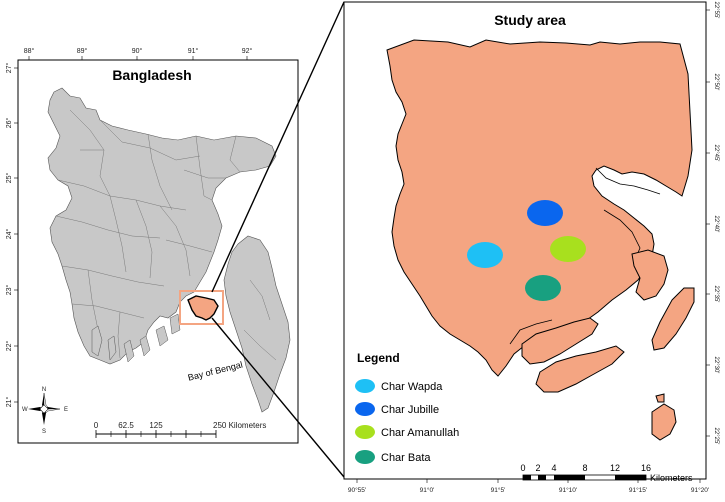 This screenshot has height=502, width=725. I want to click on lat-tick-label: 22°45', so click(716, 153).